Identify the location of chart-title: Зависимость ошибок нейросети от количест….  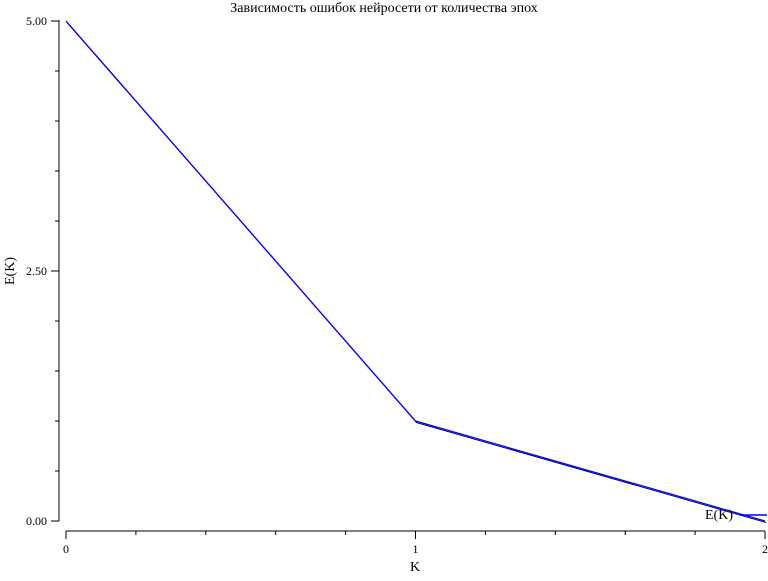
(383, 8).